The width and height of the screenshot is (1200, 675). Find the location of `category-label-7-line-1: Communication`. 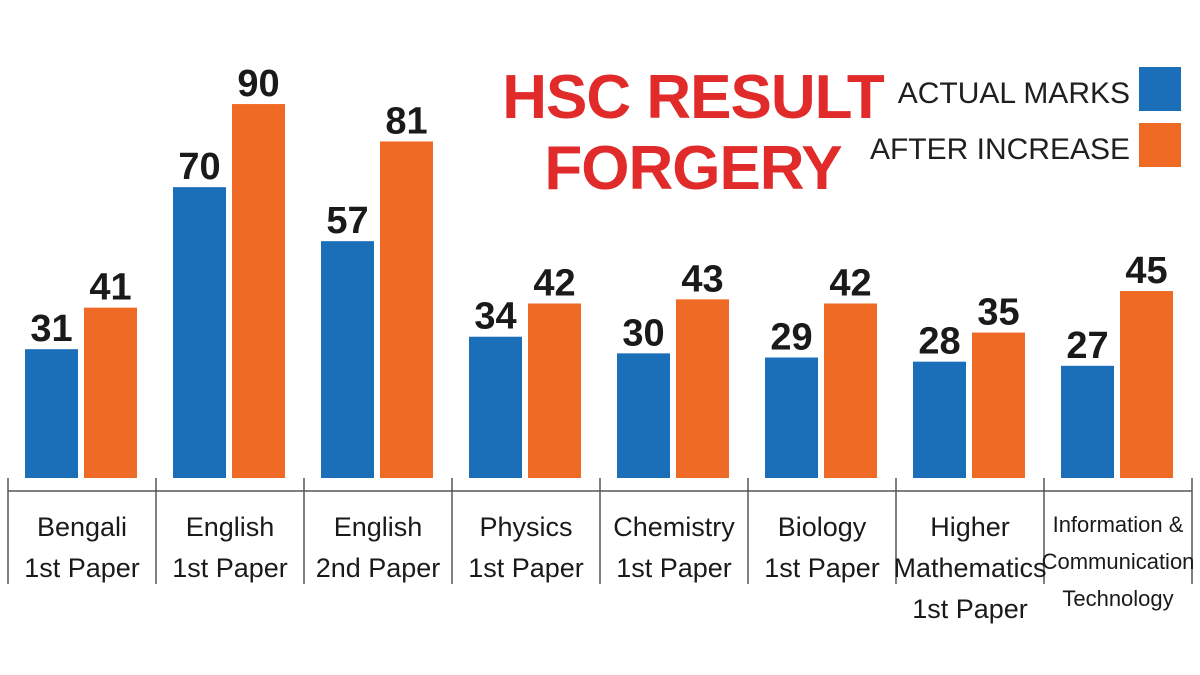

category-label-7-line-1: Communication is located at coordinates (1118, 561).